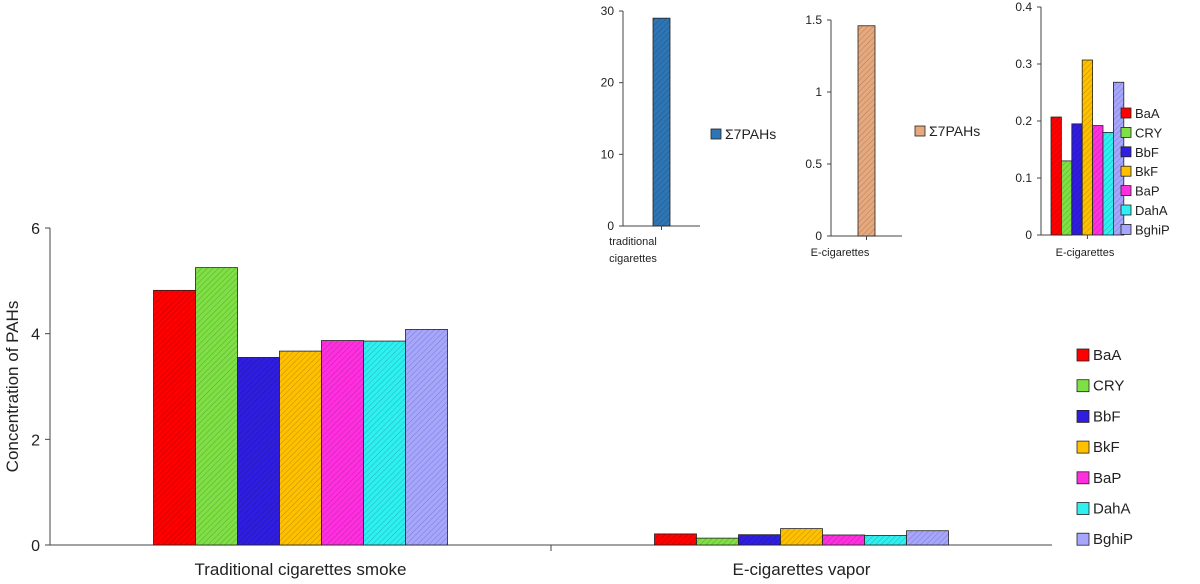 The image size is (1200, 584). Describe the element at coordinates (1108, 183) in the screenshot. I see `bar-DahA-hatch` at that location.